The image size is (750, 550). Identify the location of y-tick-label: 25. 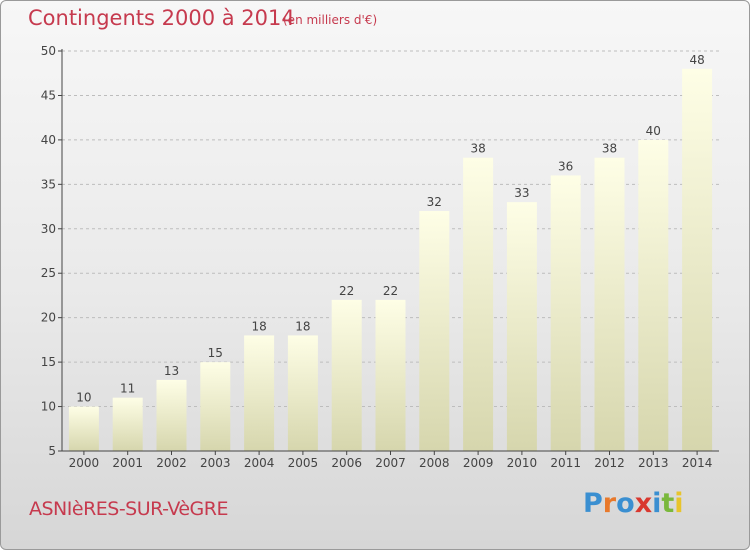
(48, 273).